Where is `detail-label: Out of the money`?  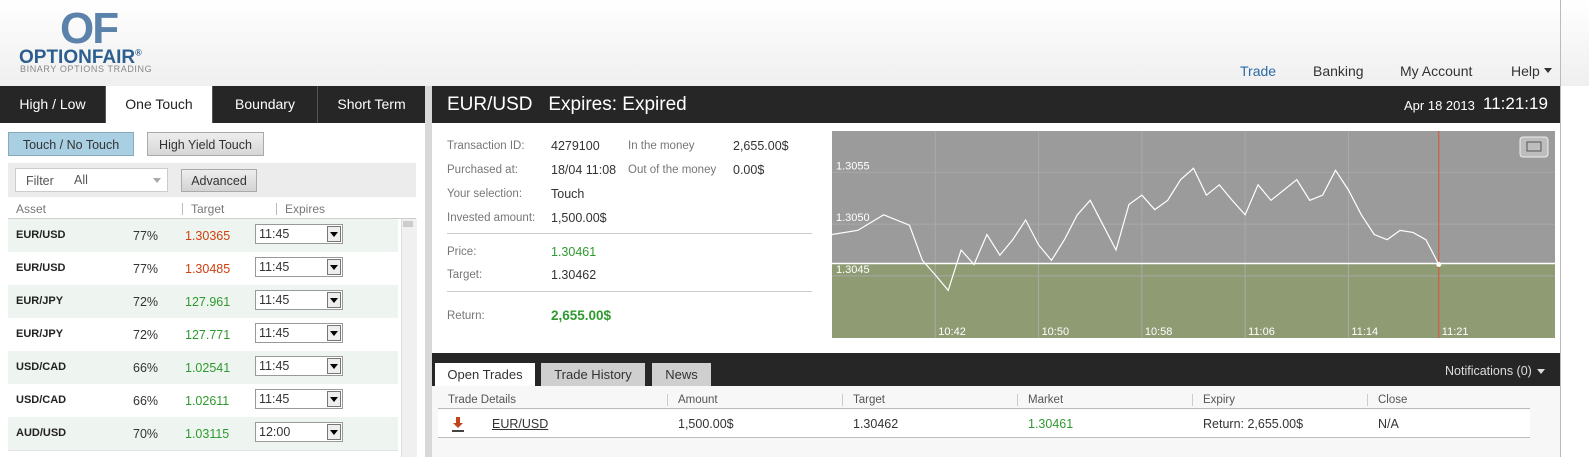 detail-label: Out of the money is located at coordinates (672, 170).